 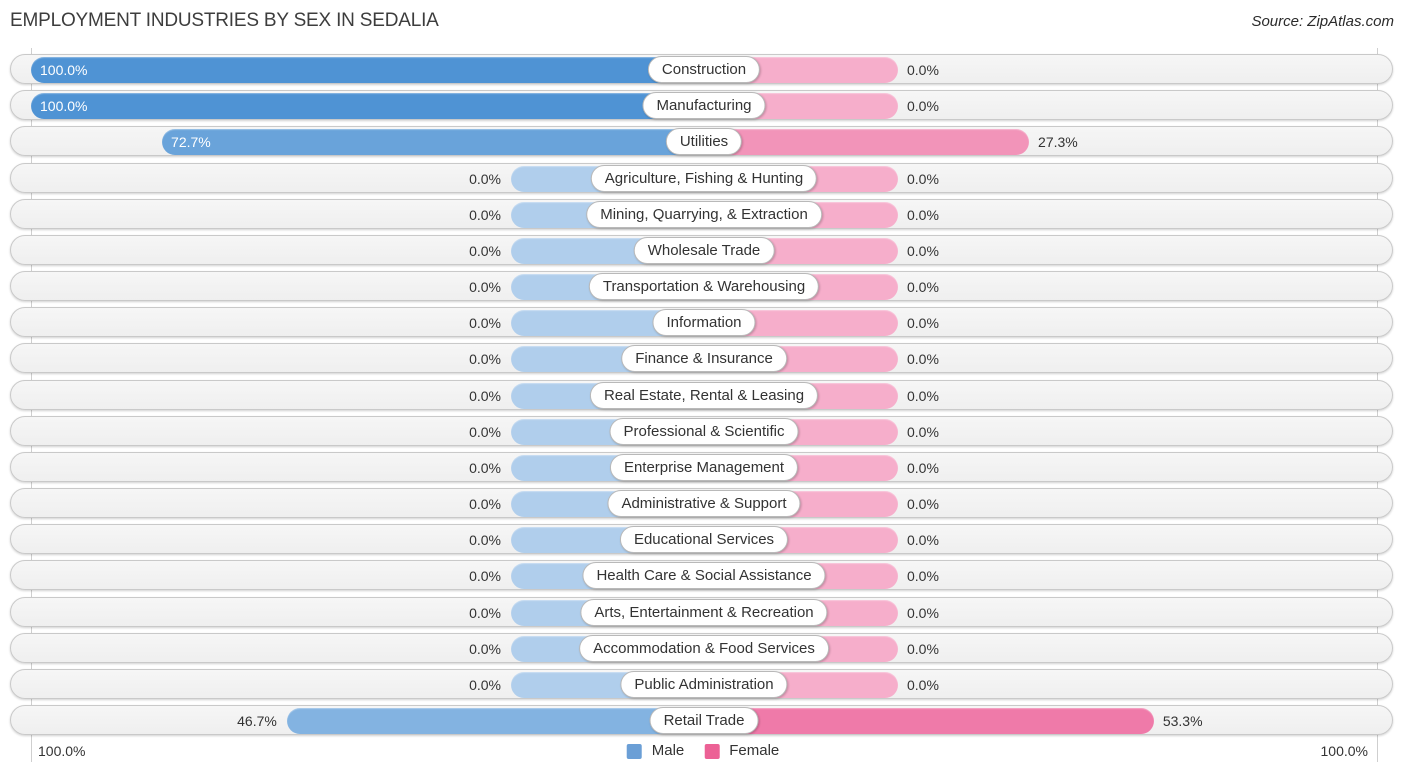 I want to click on industry-row: 0.0% 0.0% Accommodation & Food Services, so click(x=701, y=648).